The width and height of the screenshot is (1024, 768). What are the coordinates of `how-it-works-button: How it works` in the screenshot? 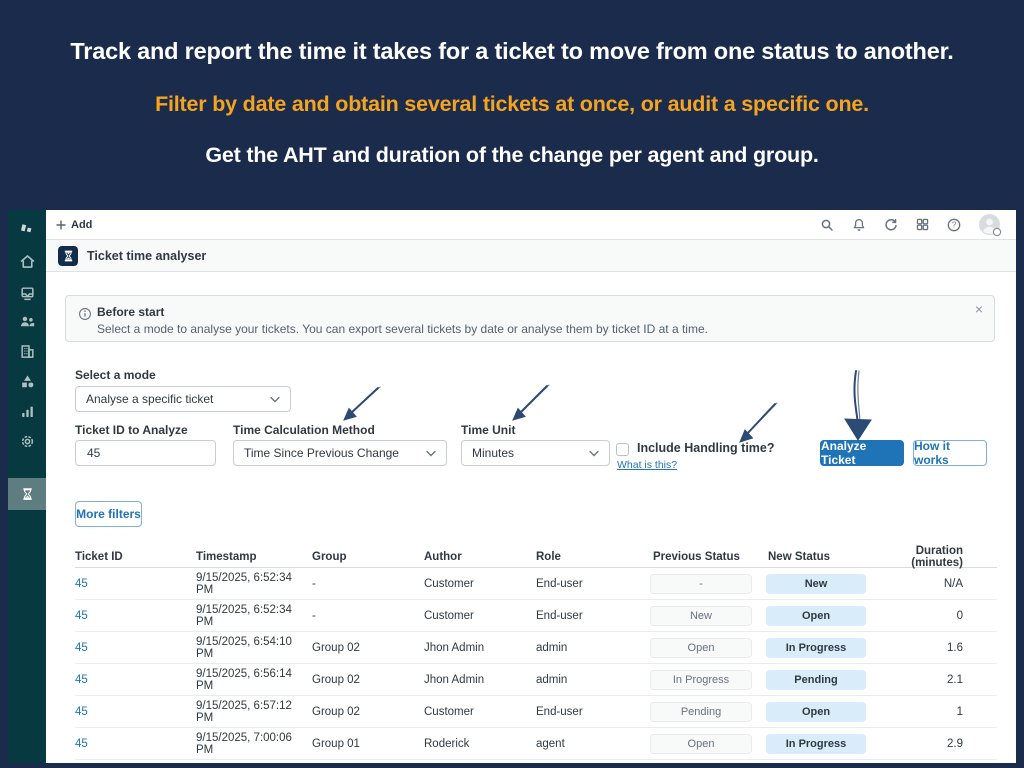 It's located at (950, 453).